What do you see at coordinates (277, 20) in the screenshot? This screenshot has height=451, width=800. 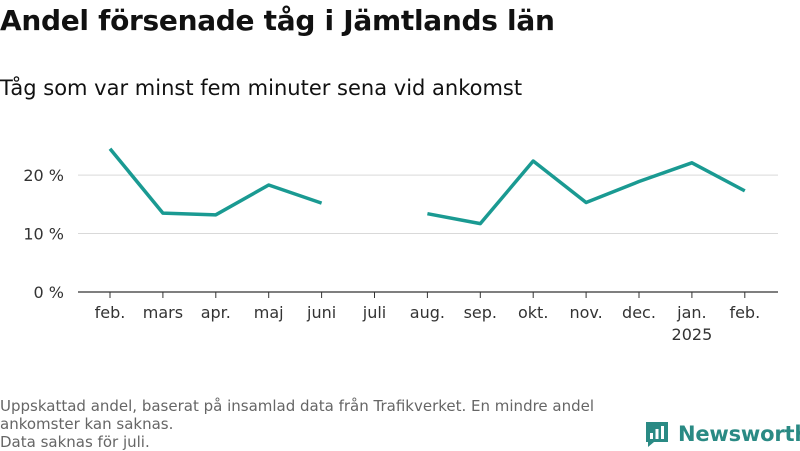 I see `chart-title: Andel försenade tåg i Jämtlands län` at bounding box center [277, 20].